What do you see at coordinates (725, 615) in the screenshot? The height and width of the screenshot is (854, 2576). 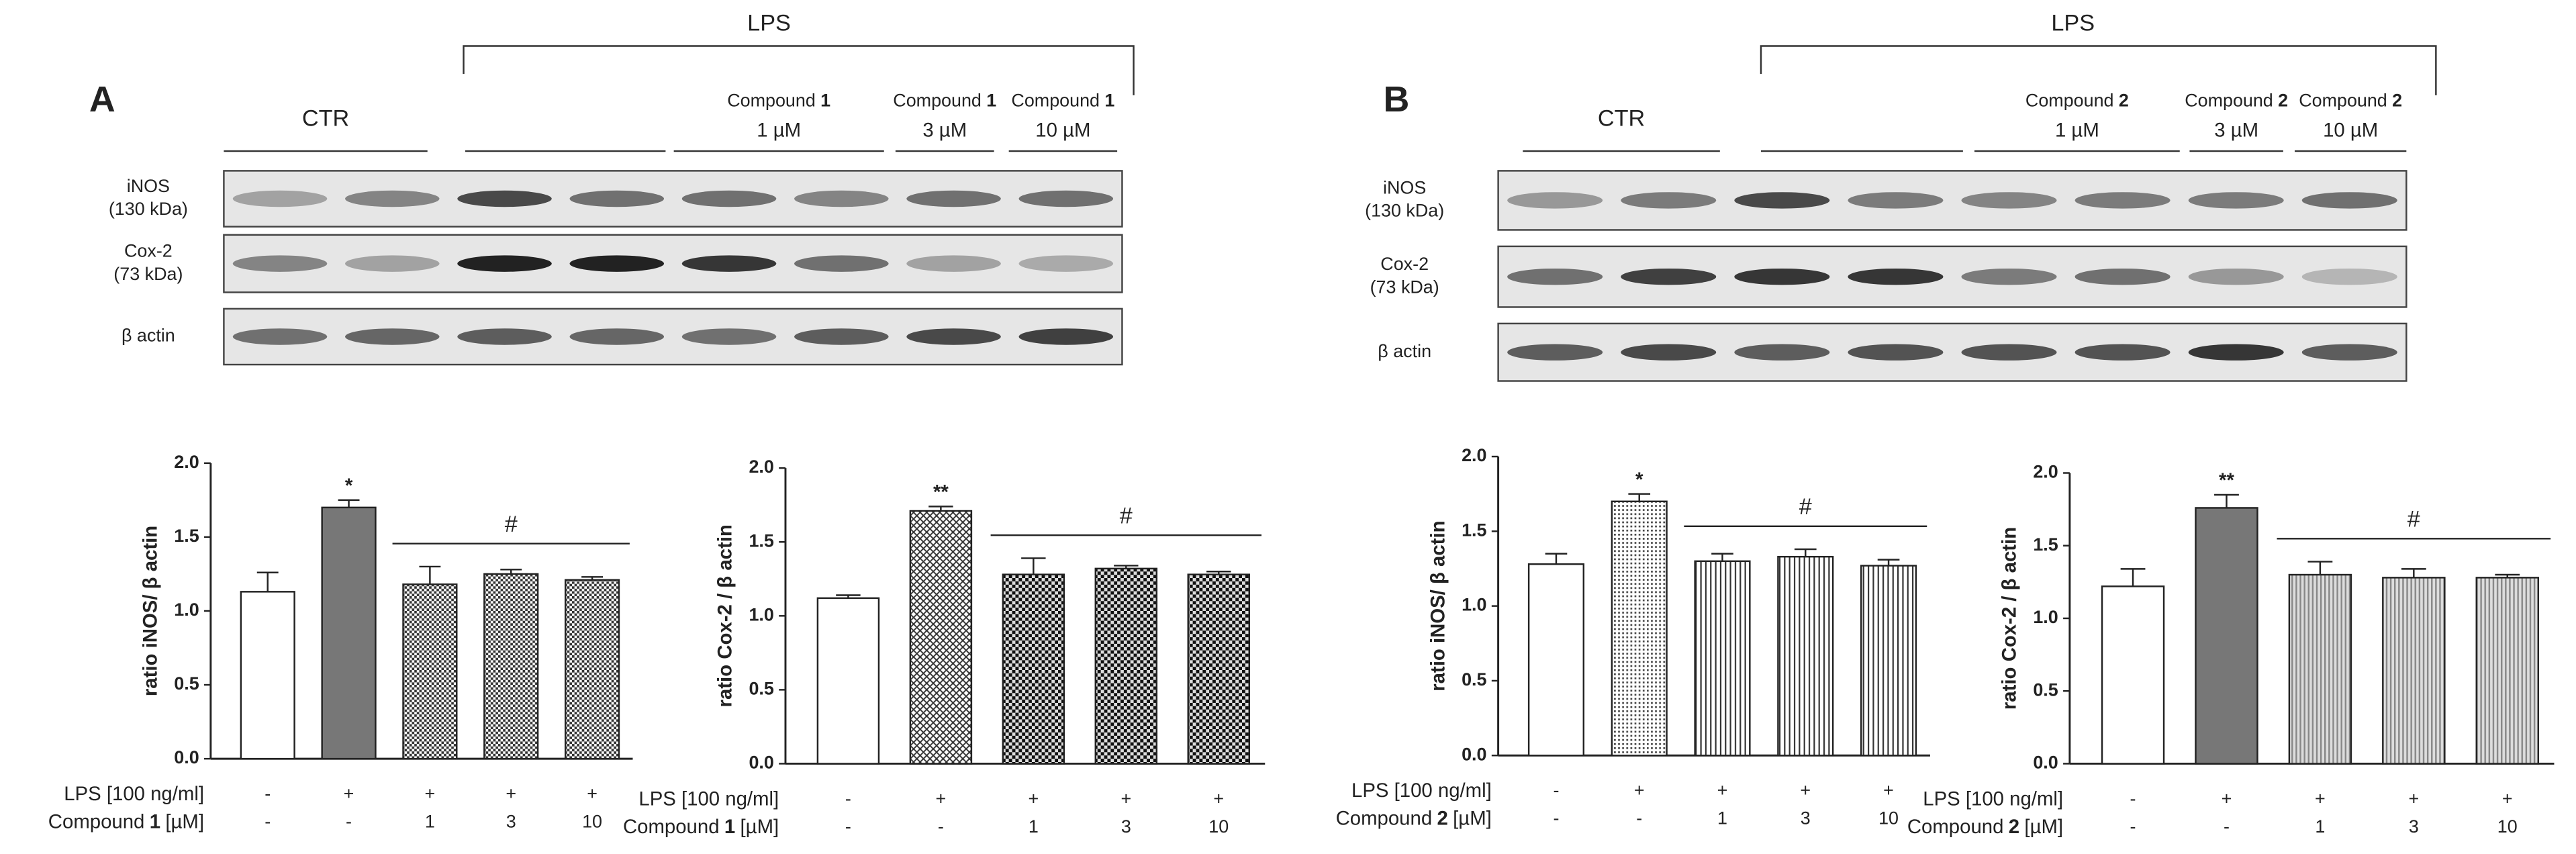 I see `y-axis-label: ratio Cox-2 / β actin` at bounding box center [725, 615].